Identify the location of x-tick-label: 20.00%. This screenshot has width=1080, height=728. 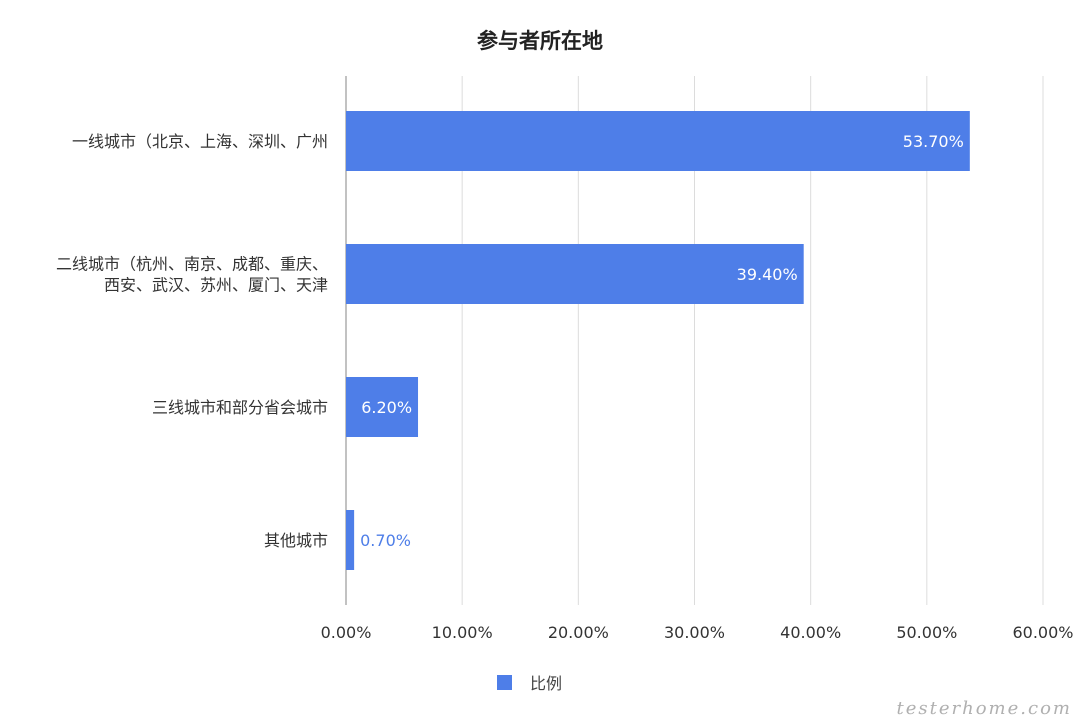
(578, 632).